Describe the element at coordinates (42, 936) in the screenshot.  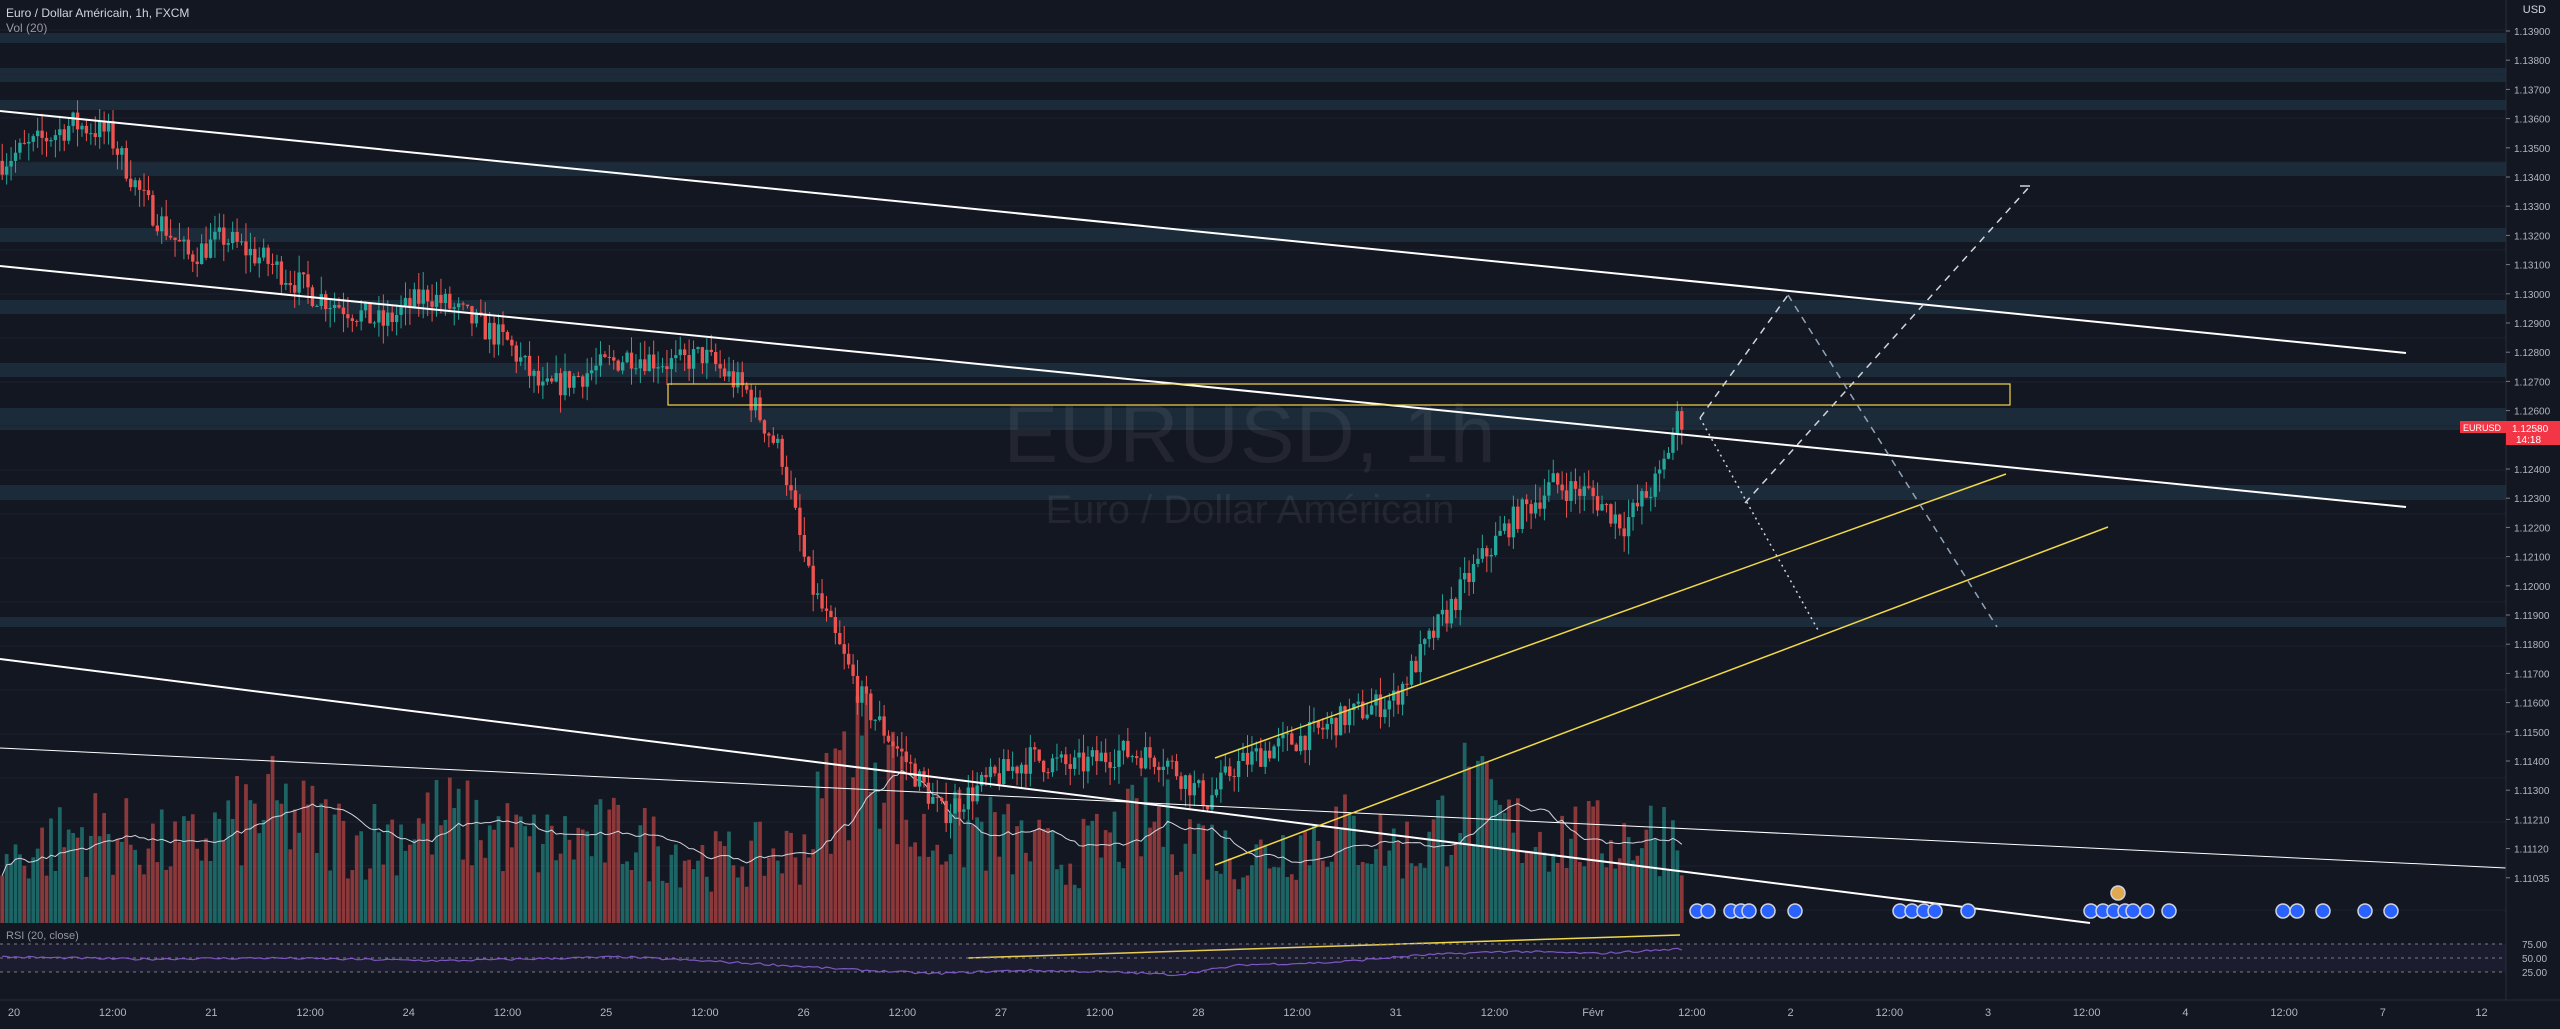
I see `rsi-legend: RSI (20, close)` at that location.